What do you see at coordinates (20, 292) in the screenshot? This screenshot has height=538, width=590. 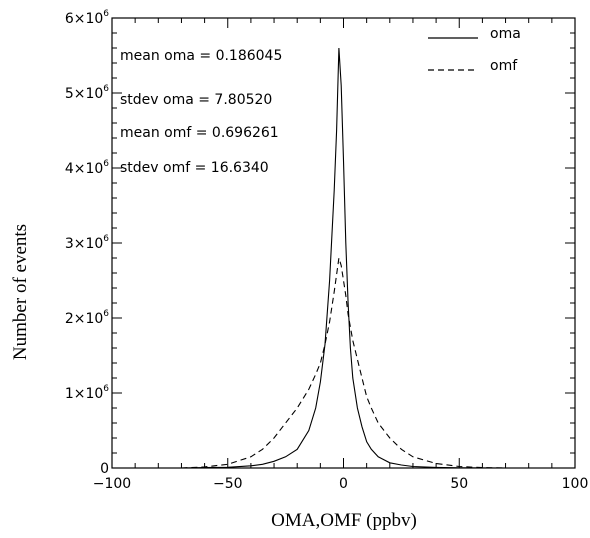 I see `y-axis-title: Number of events` at bounding box center [20, 292].